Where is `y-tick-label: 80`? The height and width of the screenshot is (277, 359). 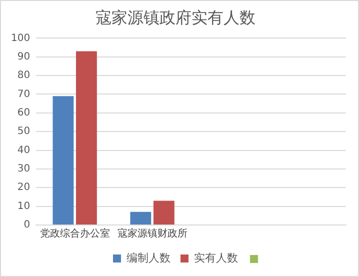 y-tick-label: 80 is located at coordinates (23, 76).